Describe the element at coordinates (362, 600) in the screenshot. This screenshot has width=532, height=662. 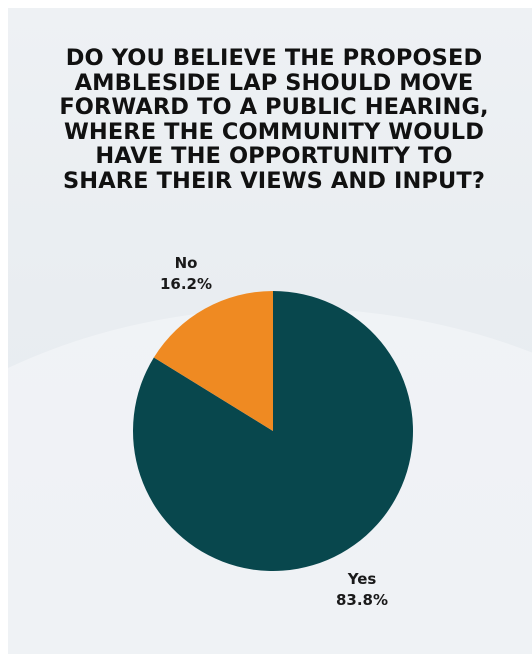
I see `slice-value-yes: 83.8%` at that location.